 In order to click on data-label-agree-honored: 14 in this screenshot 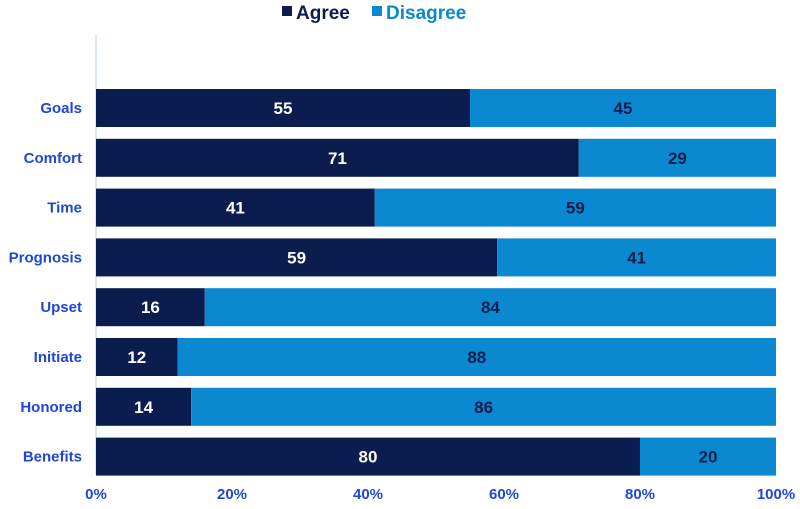, I will do `click(143, 407)`.